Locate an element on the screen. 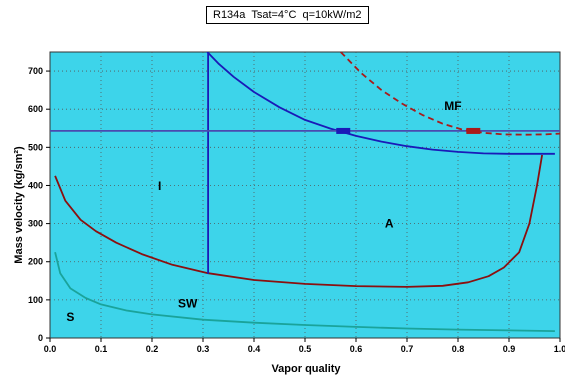 The height and width of the screenshot is (381, 565). x-tick-label: 0.3 is located at coordinates (203, 349).